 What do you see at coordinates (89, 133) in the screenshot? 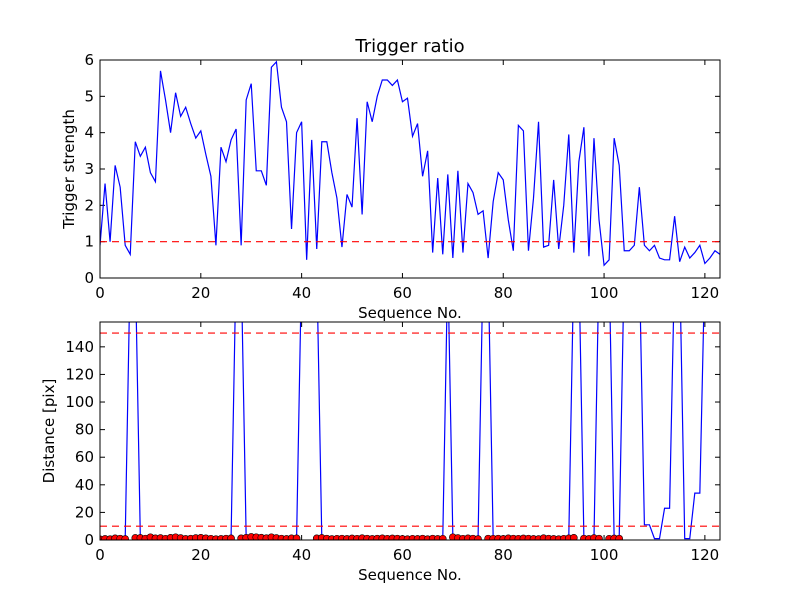
I see `top-y-tick-label: 4` at bounding box center [89, 133].